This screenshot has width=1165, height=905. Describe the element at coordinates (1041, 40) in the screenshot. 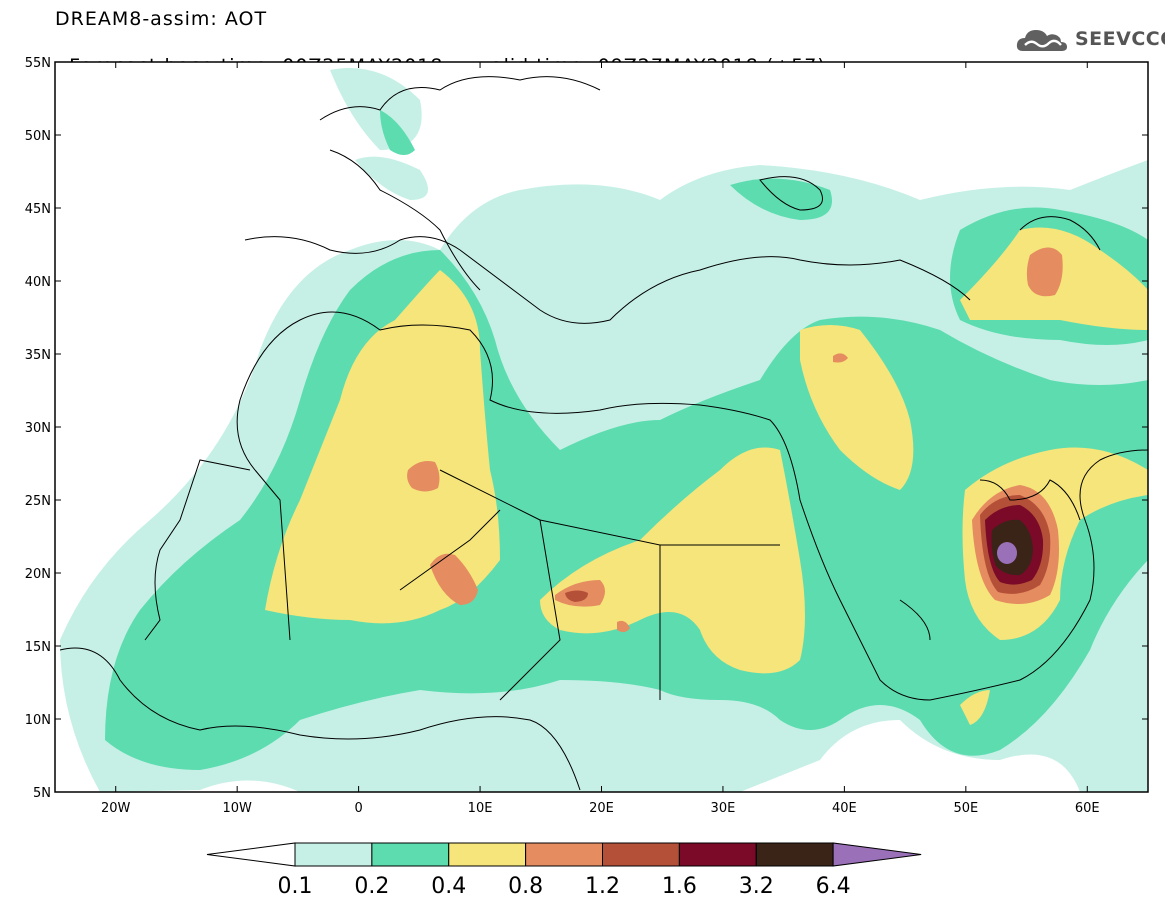

I see `cloud-icon` at that location.